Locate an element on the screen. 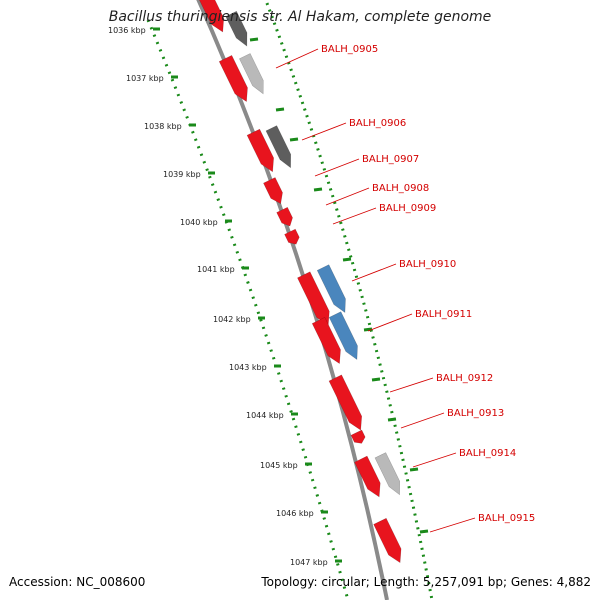 Image resolution: width=600 pixels, height=600 pixels. kbp-tick-label: 1043 kbp is located at coordinates (248, 367).